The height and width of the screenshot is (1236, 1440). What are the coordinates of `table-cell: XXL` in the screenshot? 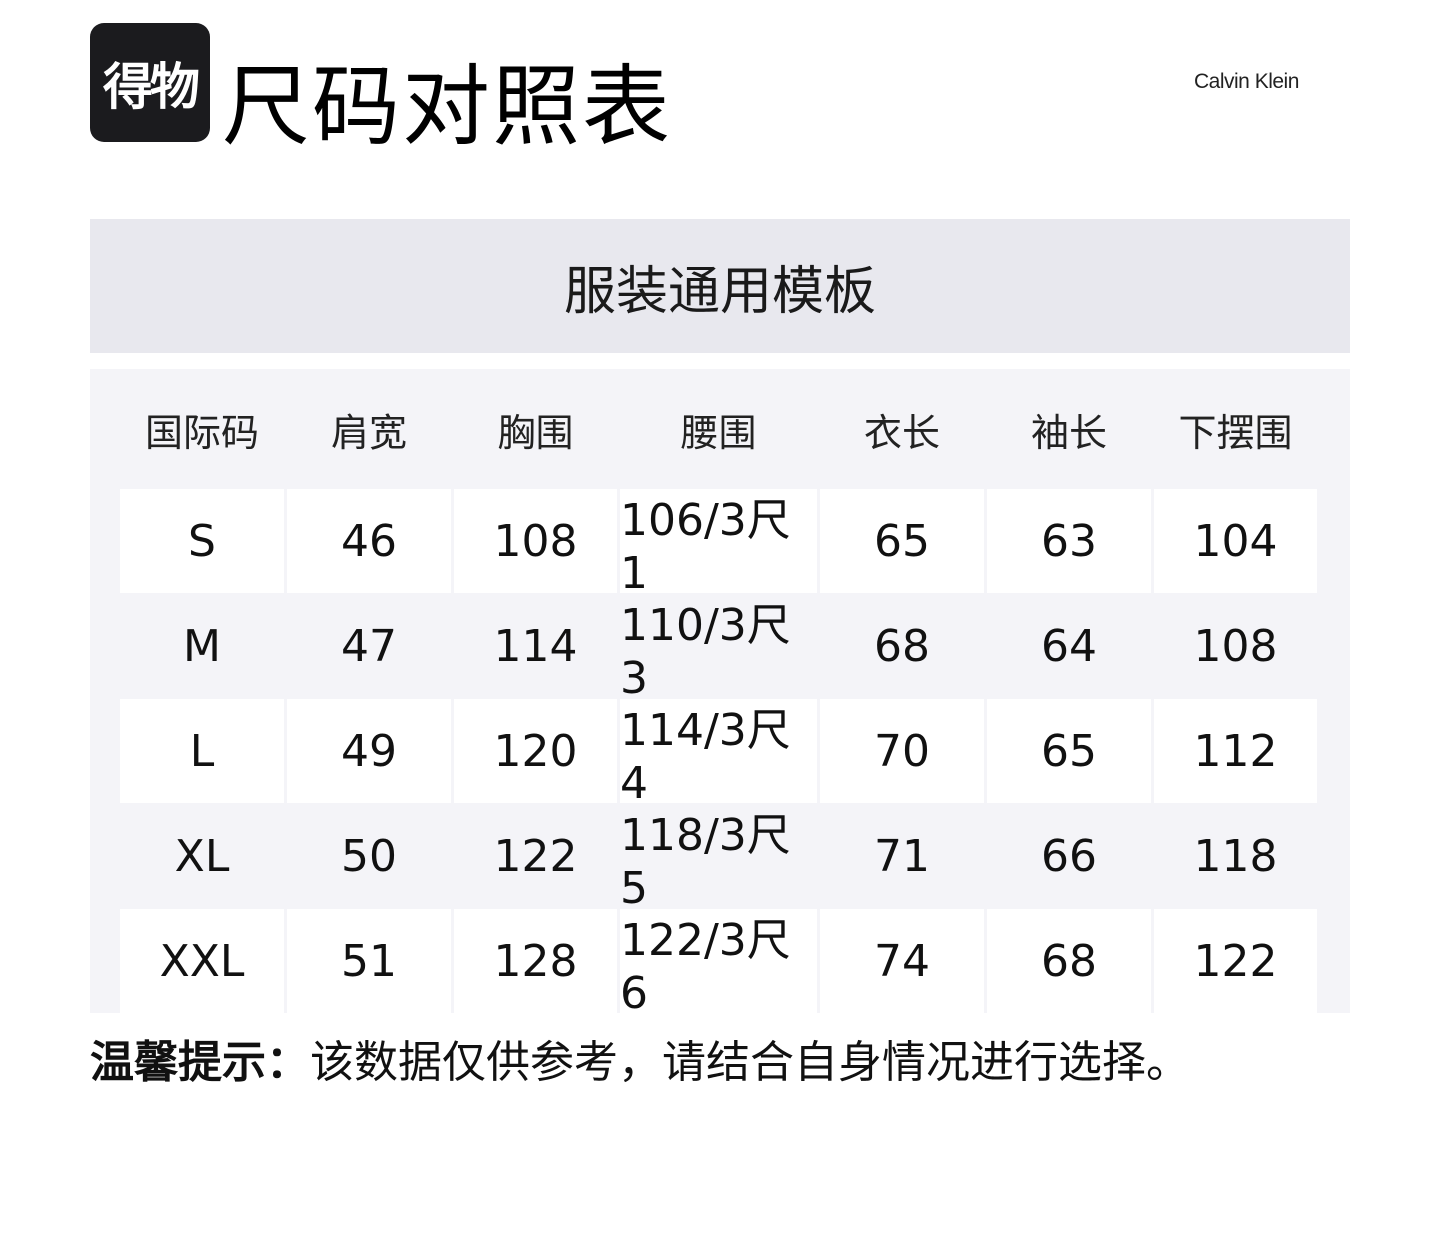 It's located at (202, 961).